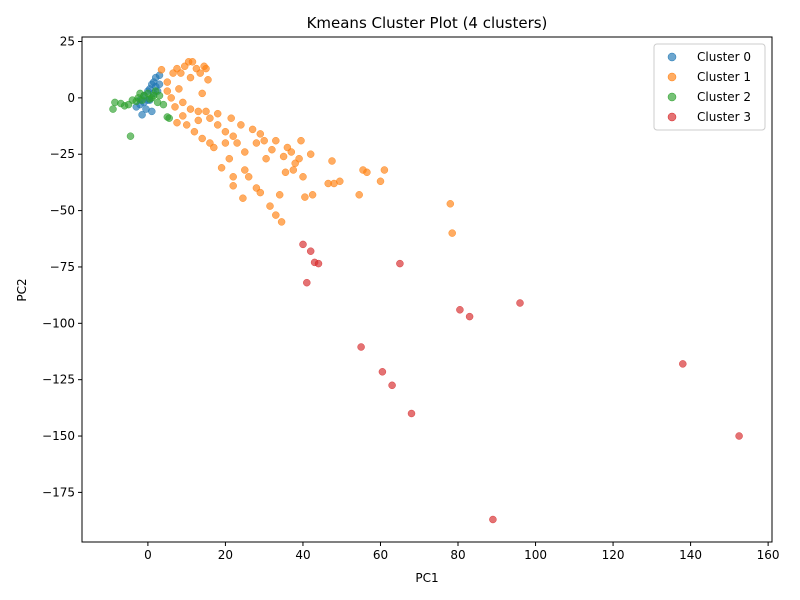  What do you see at coordinates (148, 555) in the screenshot?
I see `x-tick-label: 0` at bounding box center [148, 555].